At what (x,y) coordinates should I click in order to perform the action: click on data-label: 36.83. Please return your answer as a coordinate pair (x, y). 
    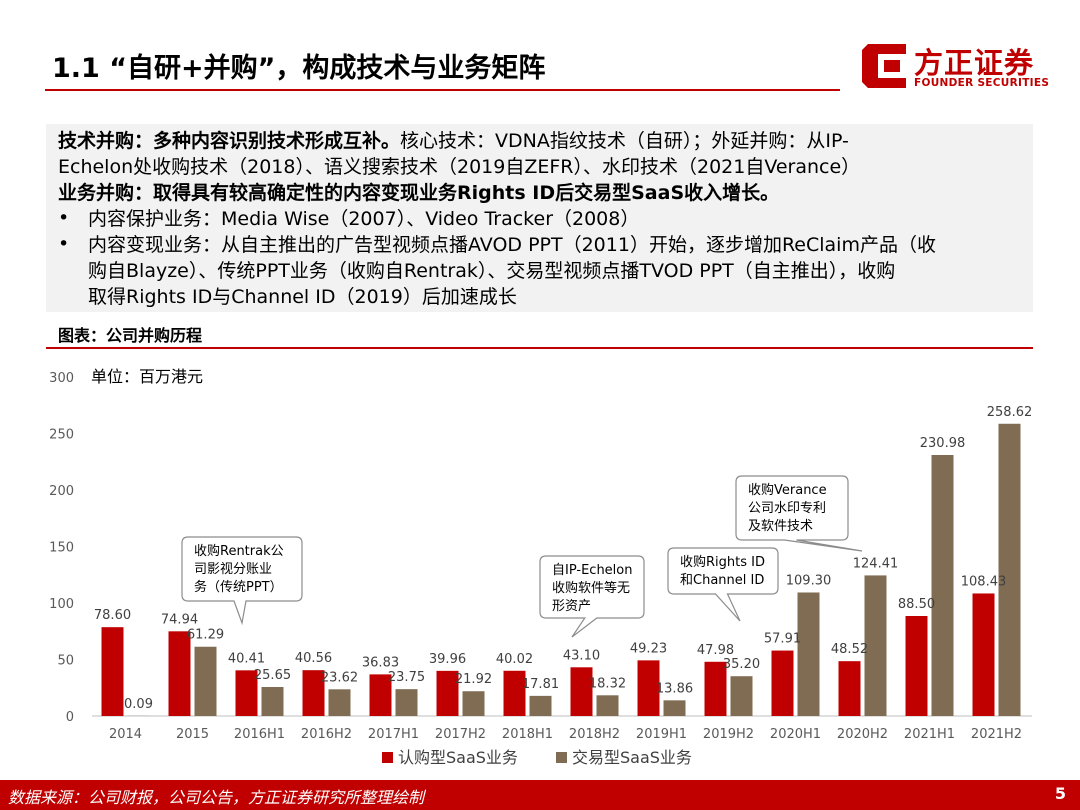
    Looking at the image, I should click on (380, 662).